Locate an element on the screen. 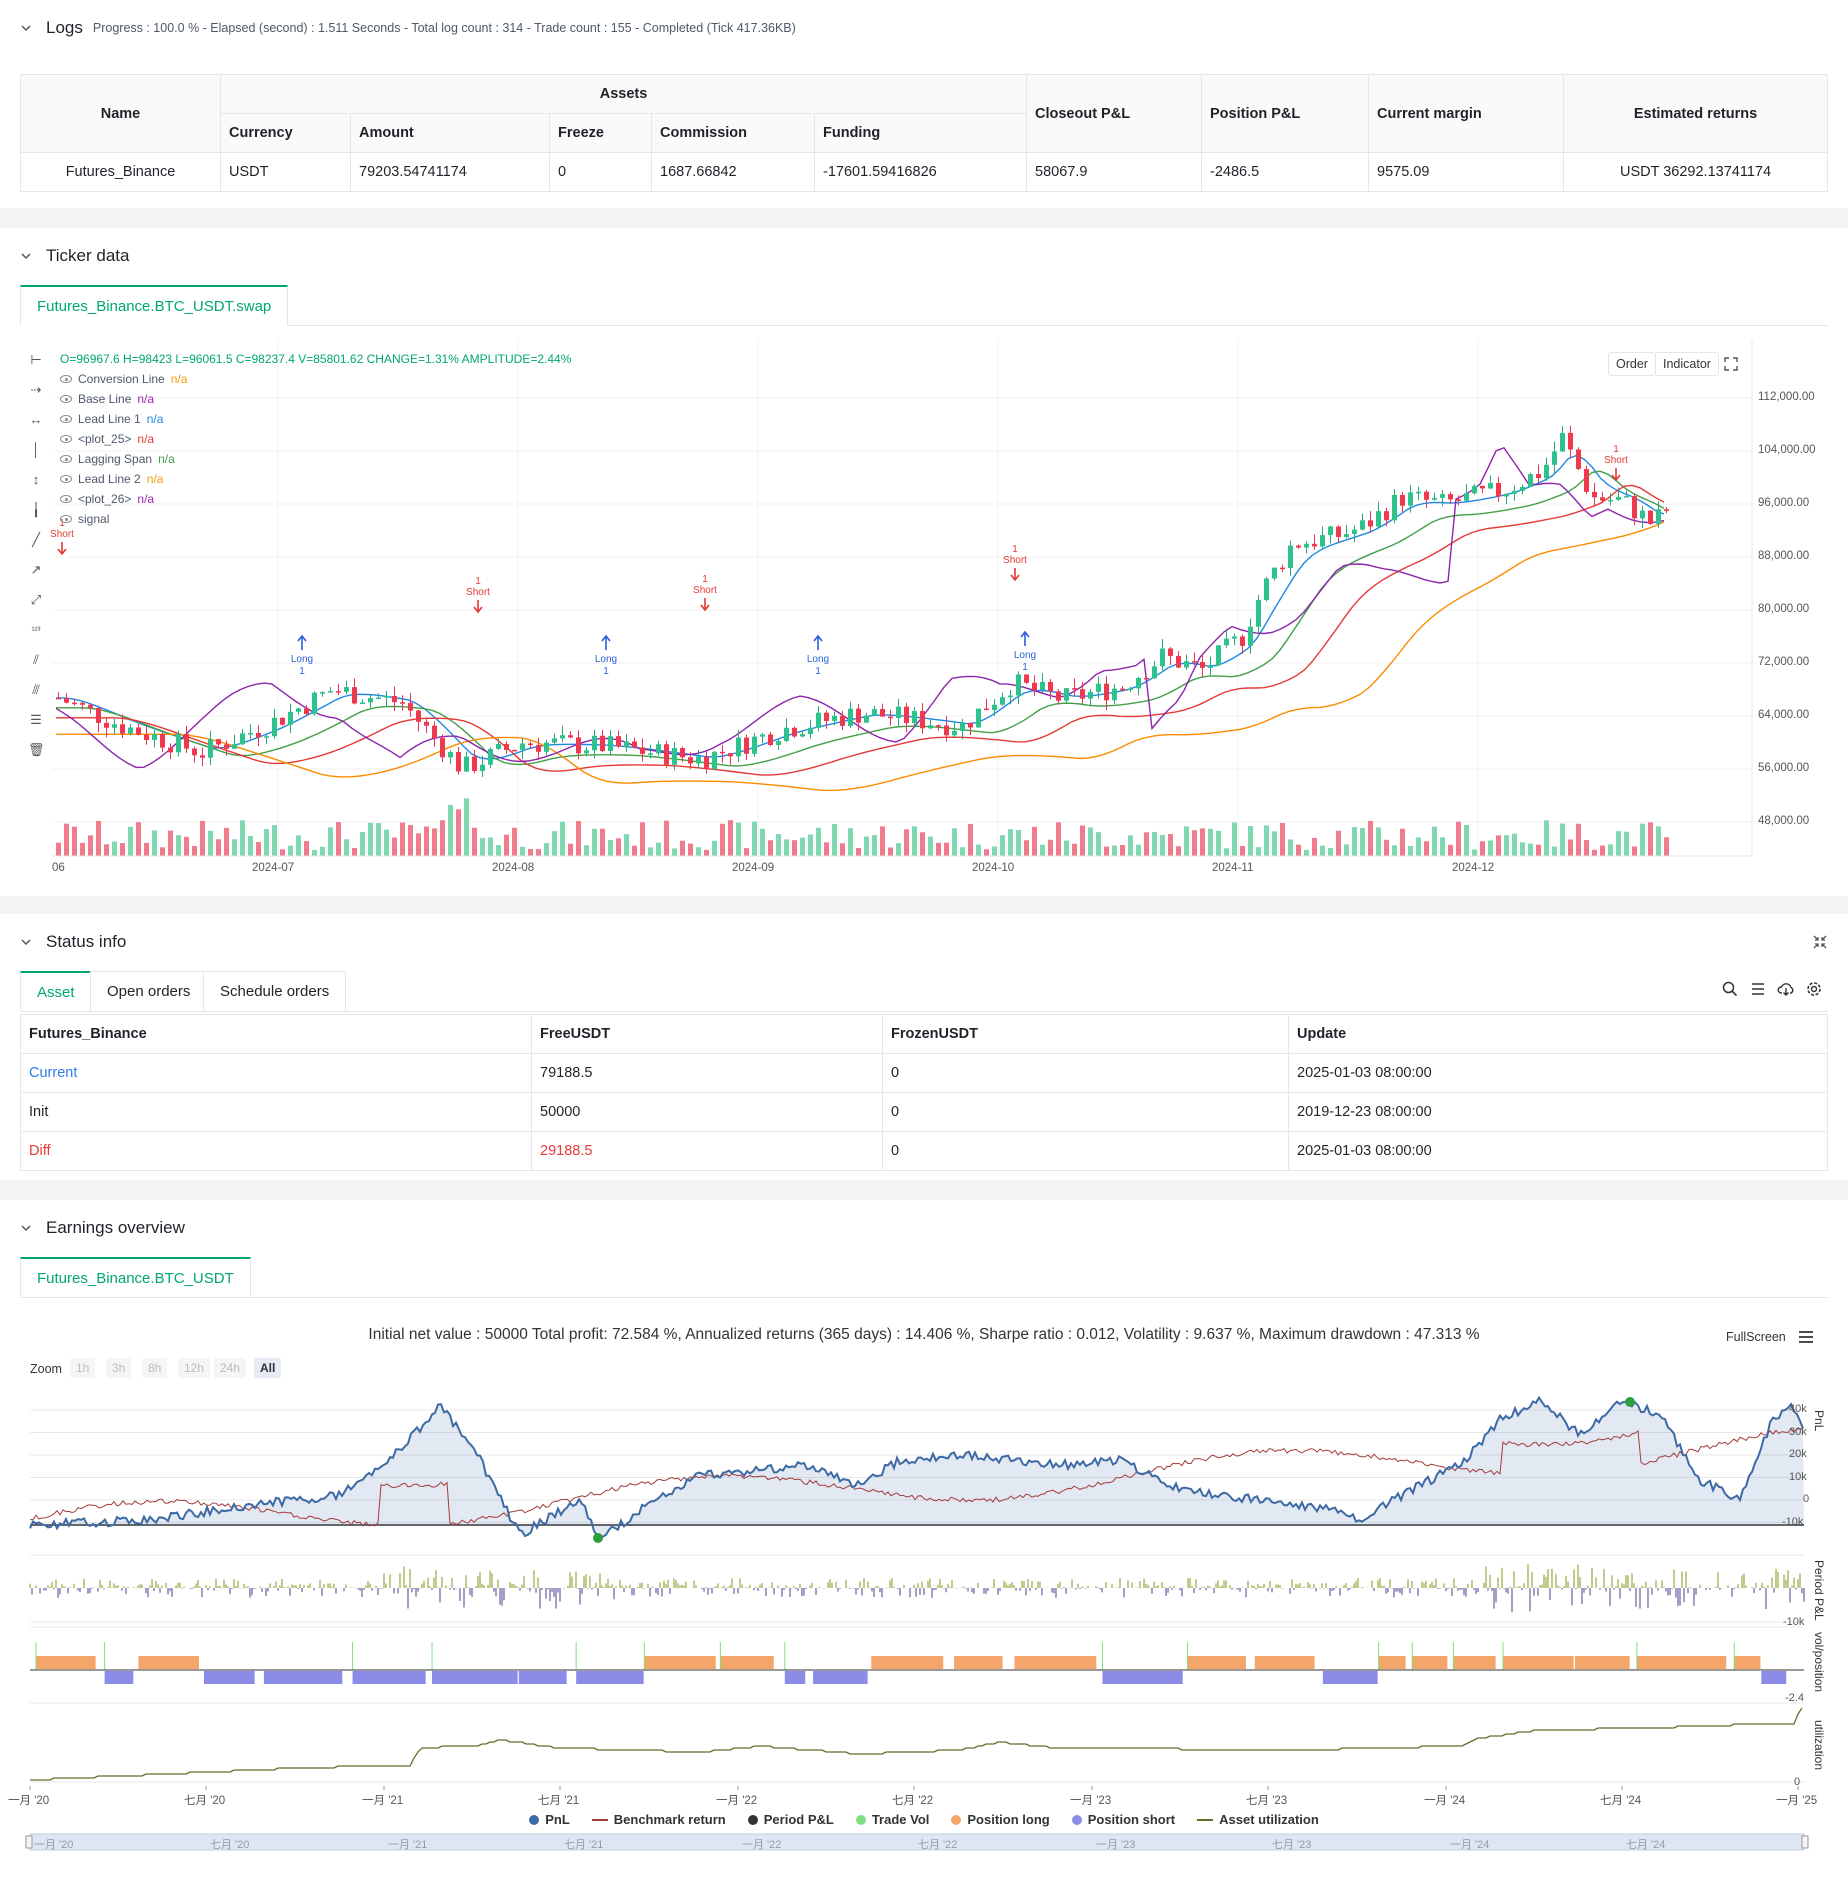 The height and width of the screenshot is (1880, 1848). legend-item: Trade Vol is located at coordinates (893, 1819).